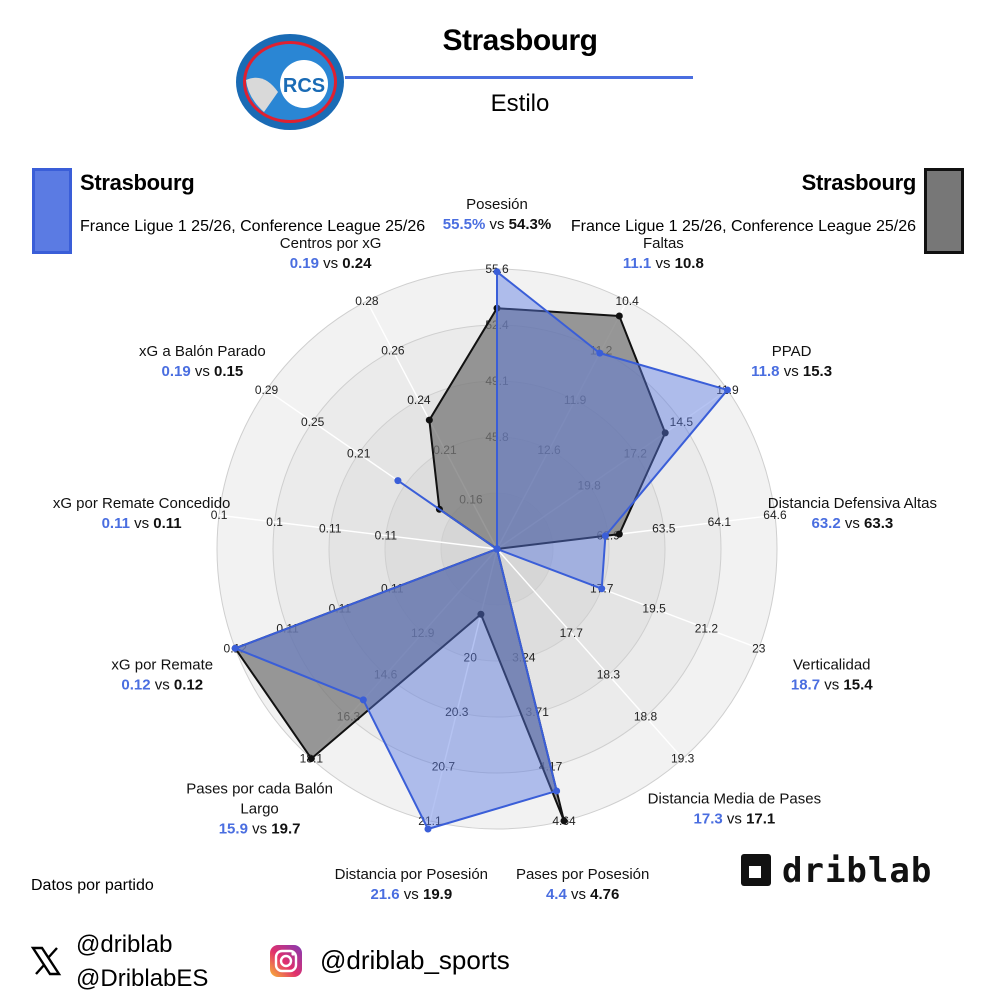 Image resolution: width=994 pixels, height=1006 pixels. Describe the element at coordinates (708, 819) in the screenshot. I see `value-left: 17.3` at that location.